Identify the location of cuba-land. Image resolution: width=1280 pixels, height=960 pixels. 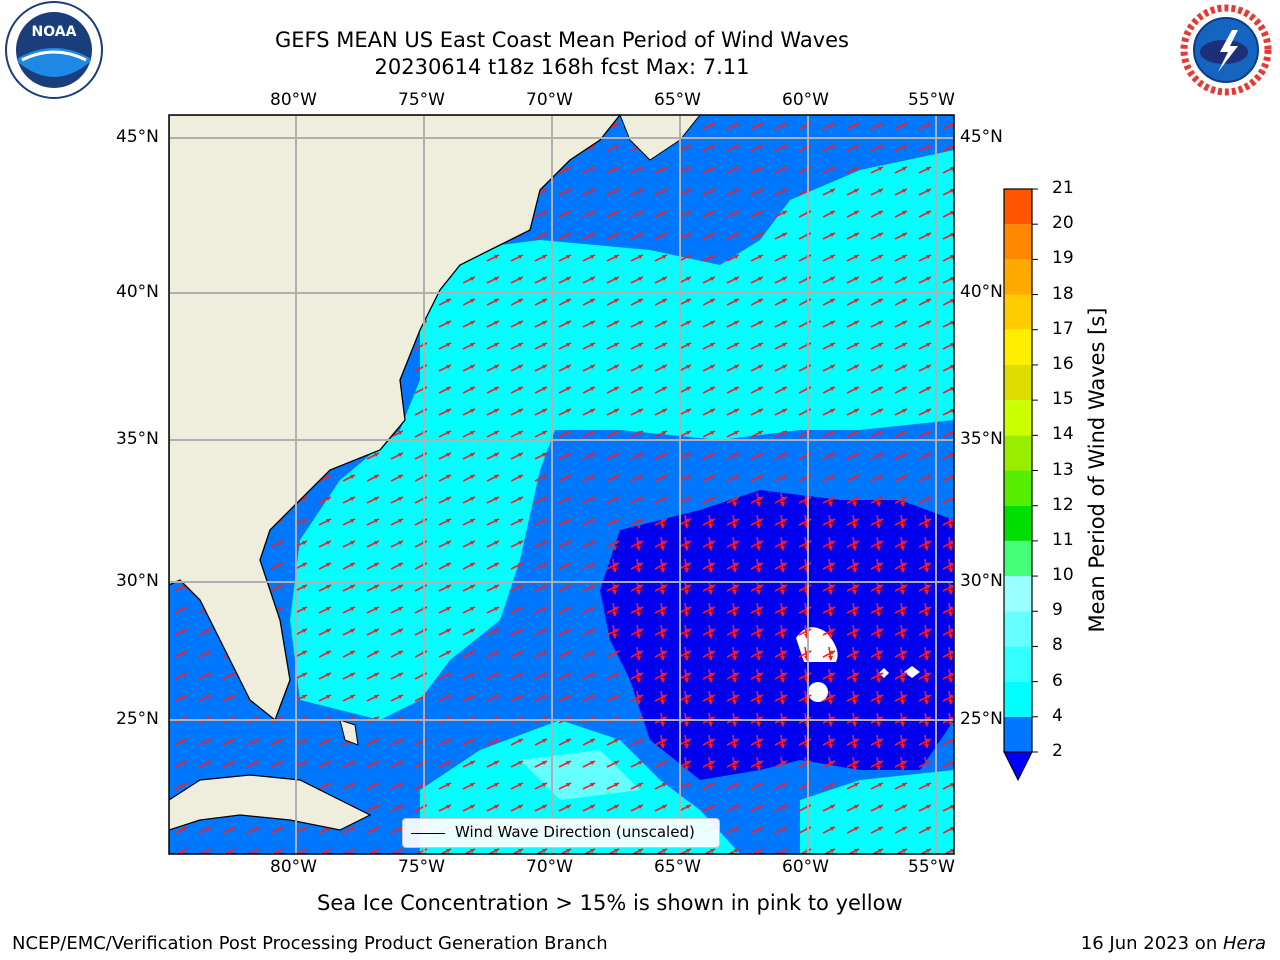
(270, 802).